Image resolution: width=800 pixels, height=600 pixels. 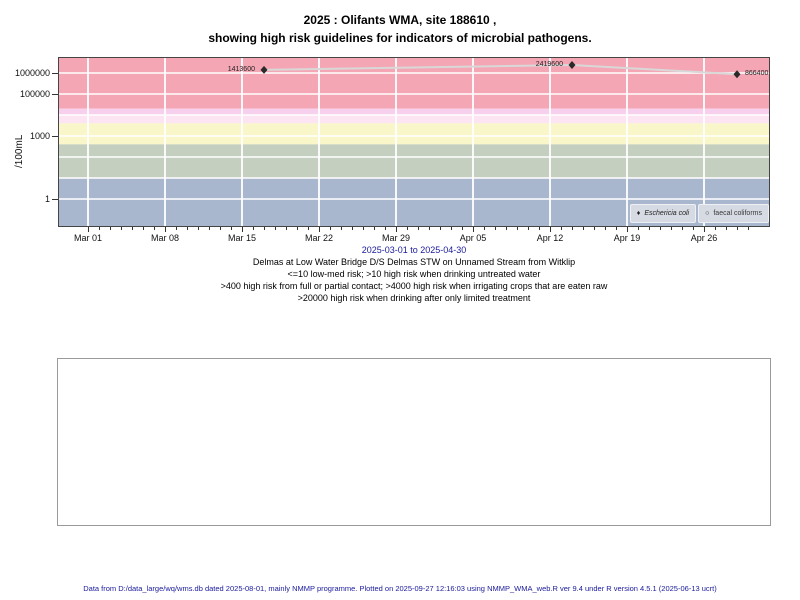 I want to click on y-tick-label: 1, so click(x=47, y=199).